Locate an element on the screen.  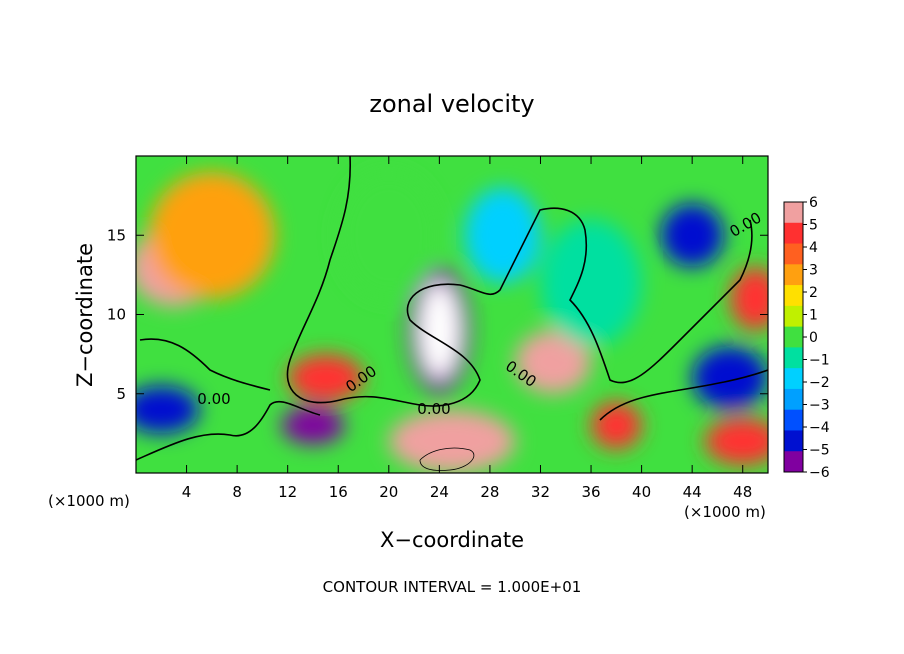
x-unit-label-left: (×1000 m) is located at coordinates (89, 501).